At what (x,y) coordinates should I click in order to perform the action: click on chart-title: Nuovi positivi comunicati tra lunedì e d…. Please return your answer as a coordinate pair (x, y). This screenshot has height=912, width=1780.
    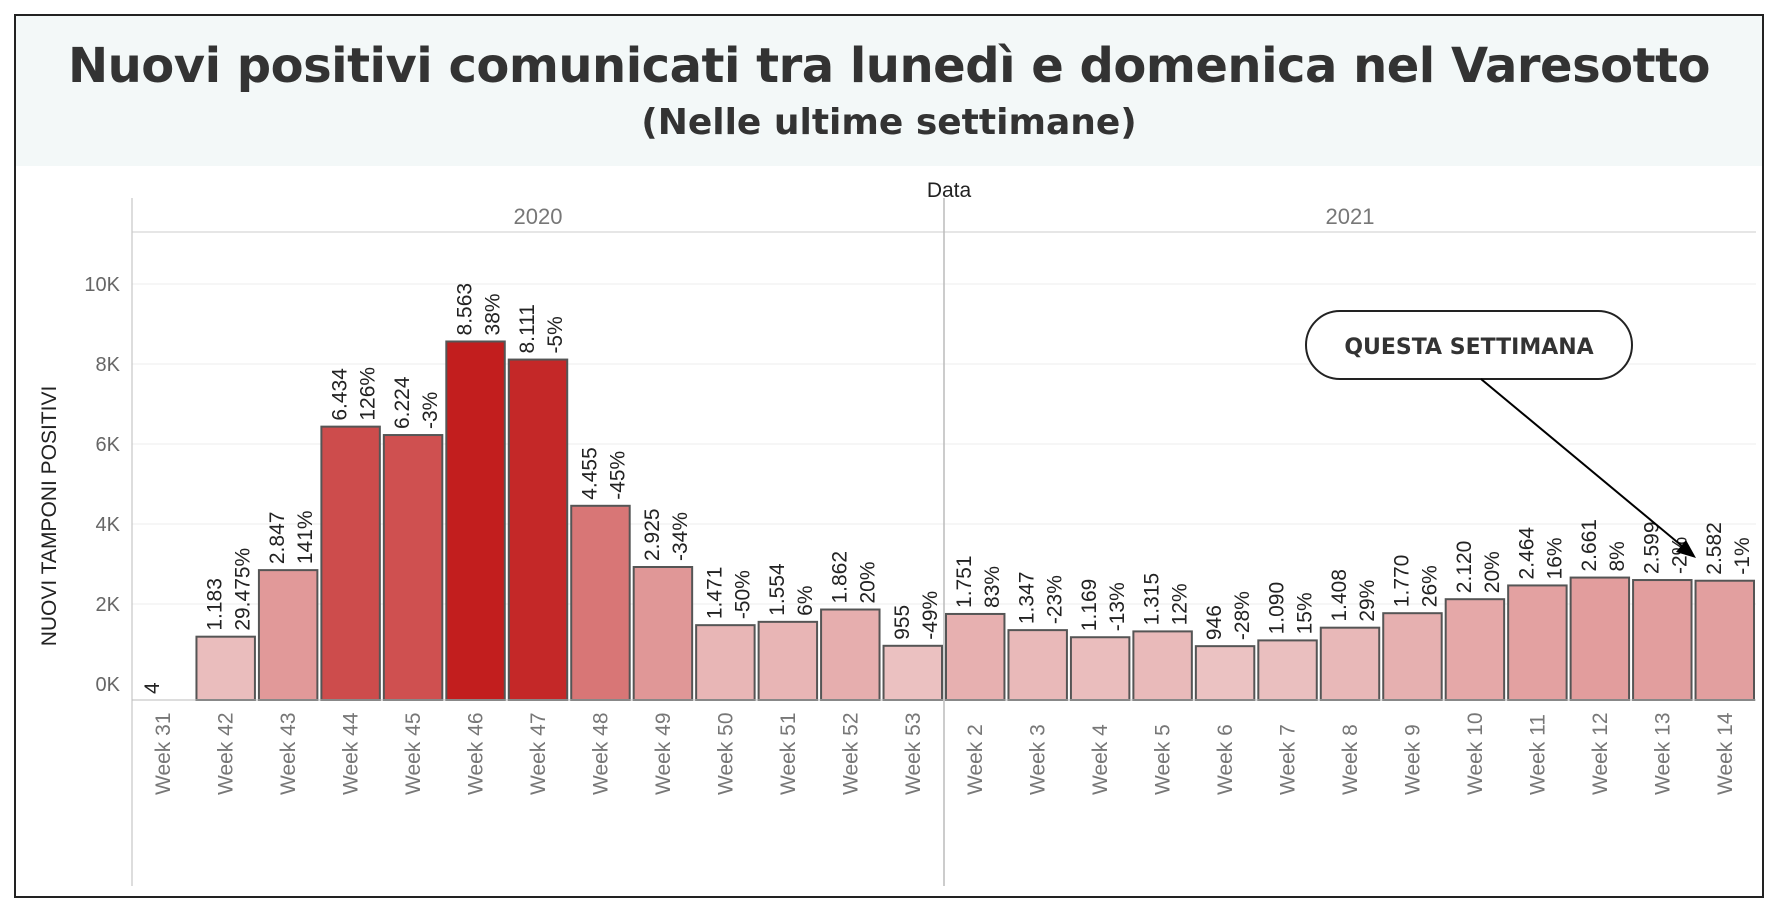
    Looking at the image, I should click on (889, 66).